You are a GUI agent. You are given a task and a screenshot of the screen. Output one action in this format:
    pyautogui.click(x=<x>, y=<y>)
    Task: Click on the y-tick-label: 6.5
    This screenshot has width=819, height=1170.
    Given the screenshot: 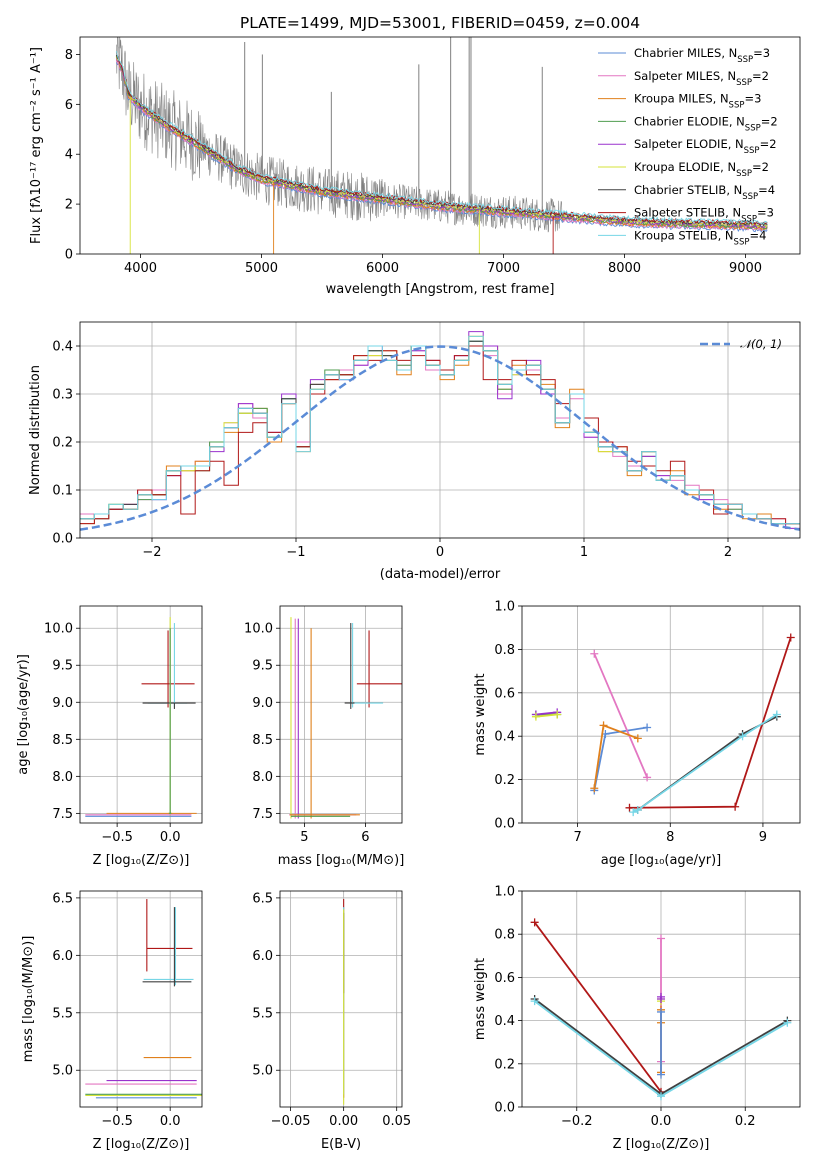 What is the action you would take?
    pyautogui.click(x=262, y=898)
    